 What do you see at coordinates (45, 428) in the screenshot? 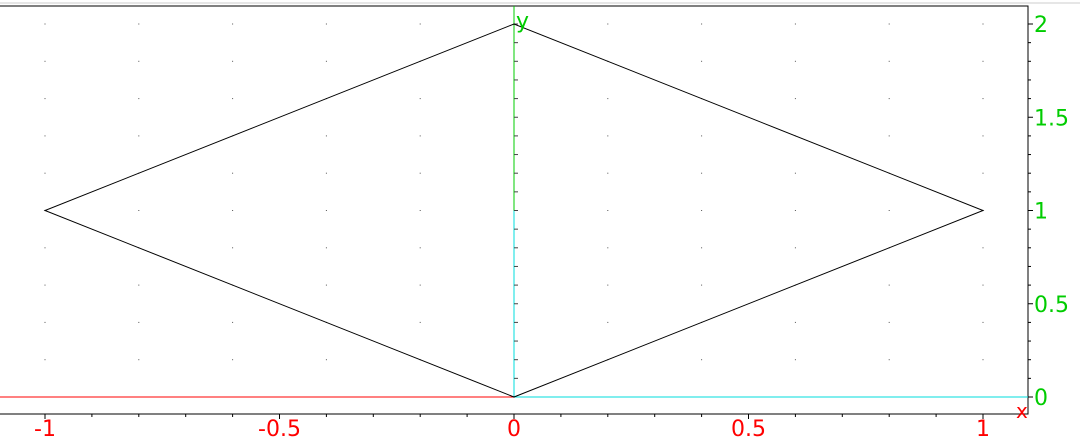
I see `x-tick-label: -1` at bounding box center [45, 428].